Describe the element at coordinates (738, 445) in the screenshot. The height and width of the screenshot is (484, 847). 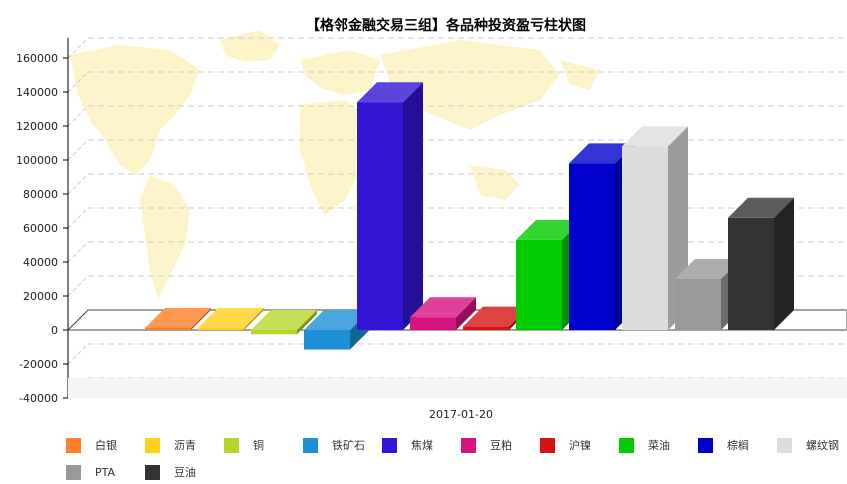
I see `legend-label: 棕榈` at that location.